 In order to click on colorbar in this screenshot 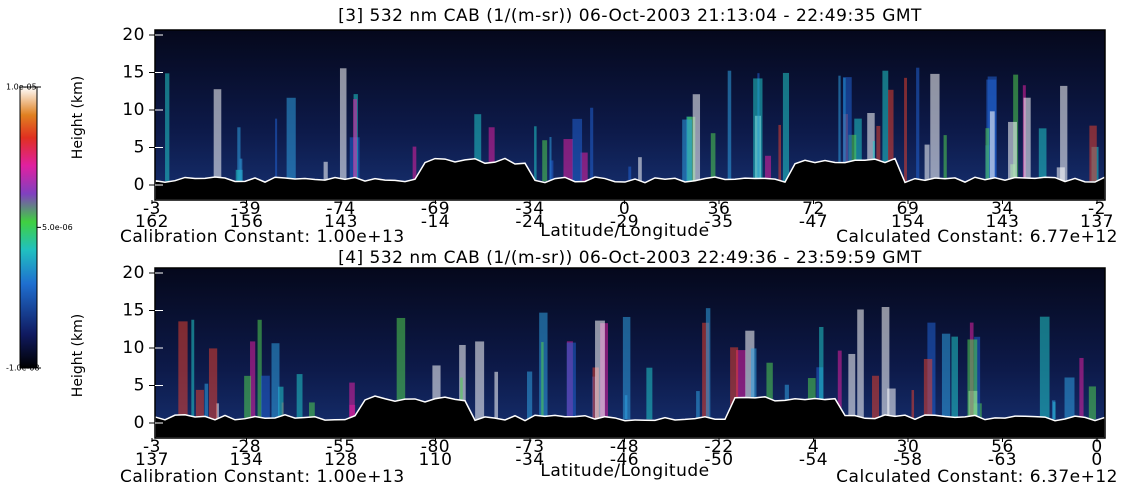, I will do `click(28, 227)`.